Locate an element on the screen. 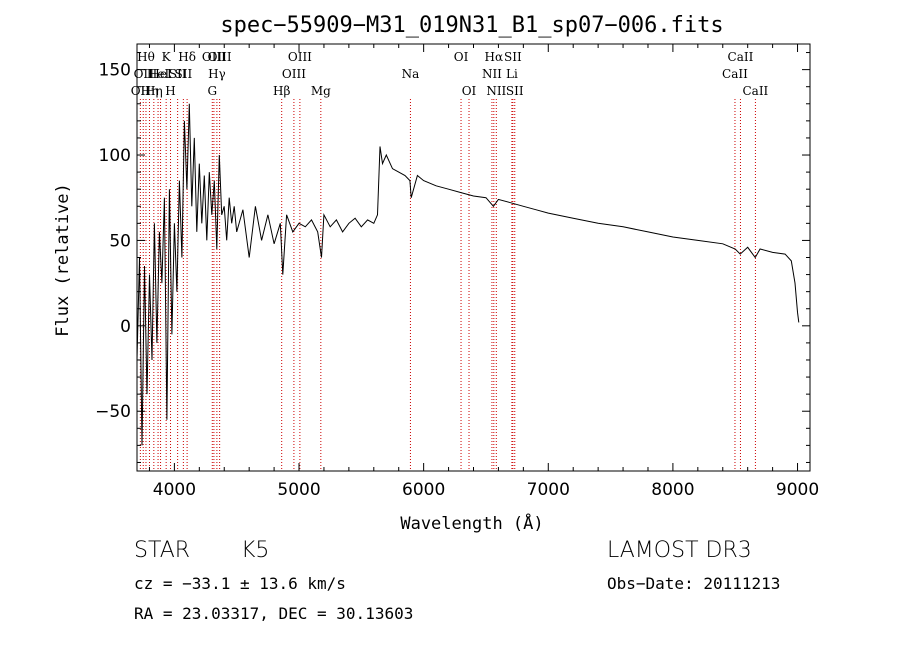 This screenshot has height=649, width=900. x-tick-label: 8000 is located at coordinates (672, 490).